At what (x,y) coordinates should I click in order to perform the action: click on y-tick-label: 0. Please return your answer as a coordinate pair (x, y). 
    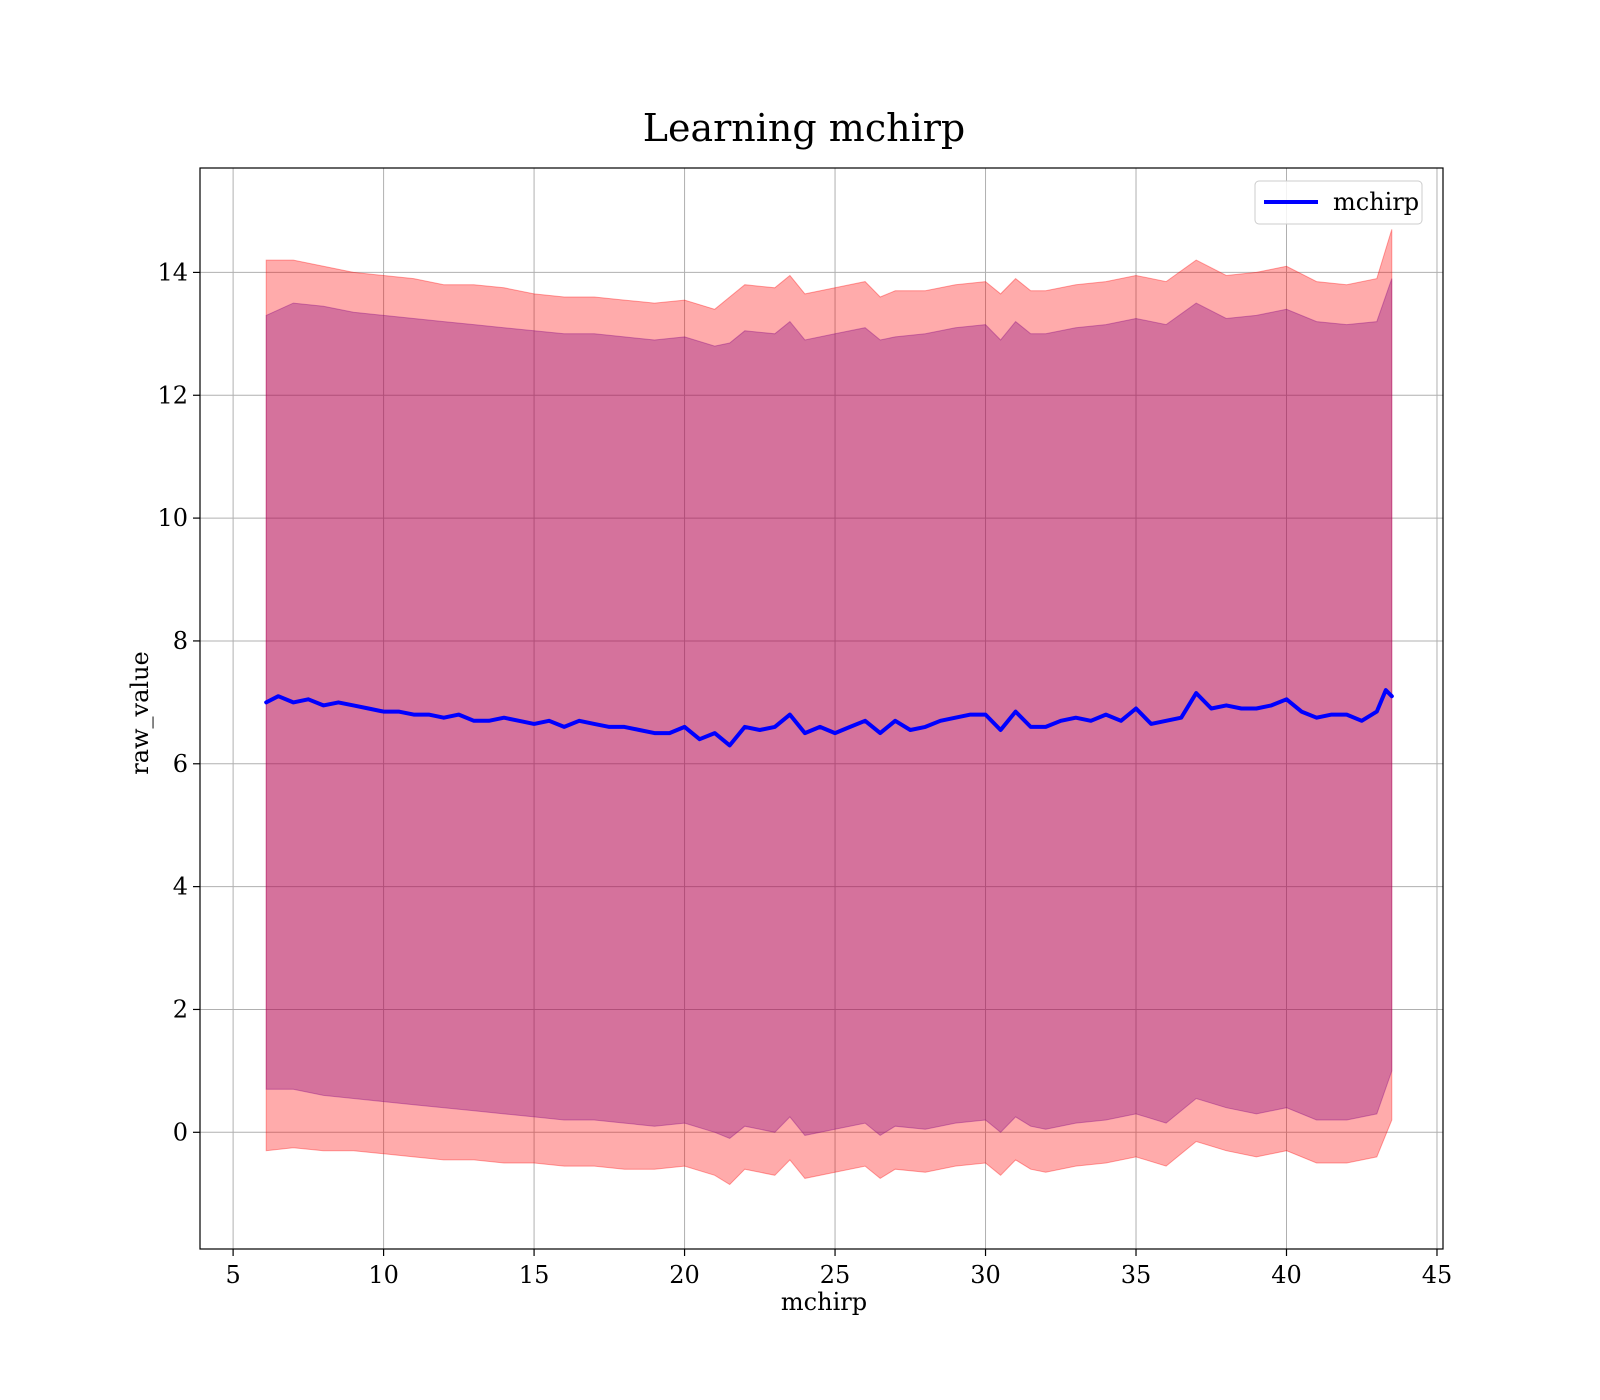
    Looking at the image, I should click on (180, 1132).